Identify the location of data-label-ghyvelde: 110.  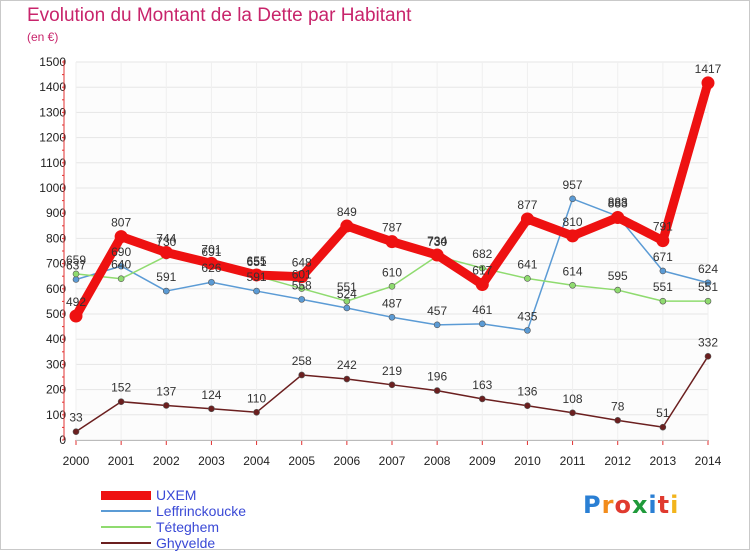
(256, 398).